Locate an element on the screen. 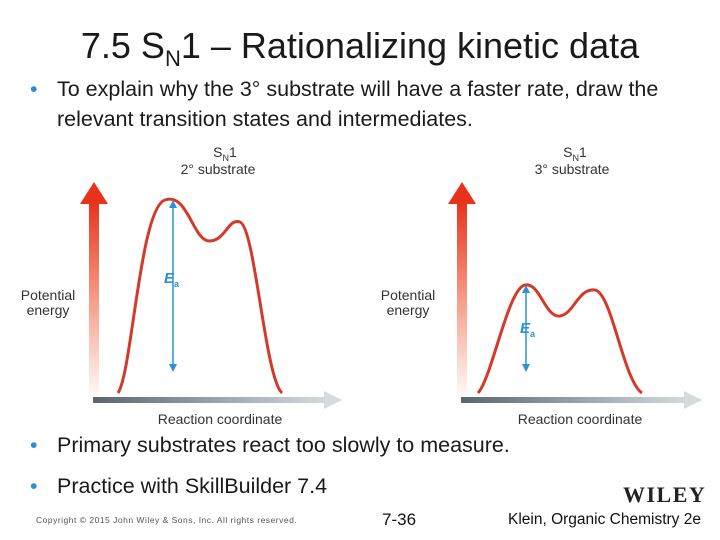  page-number: 7-36 is located at coordinates (399, 519).